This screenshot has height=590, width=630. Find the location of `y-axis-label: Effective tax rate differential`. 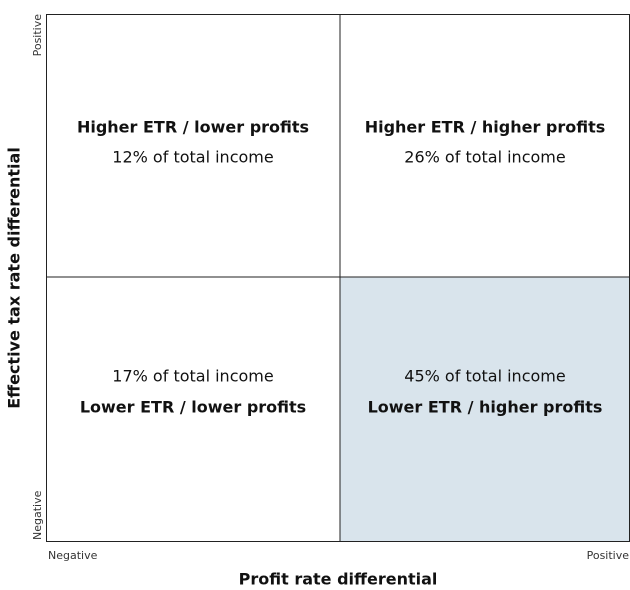

y-axis-label: Effective tax rate differential is located at coordinates (14, 278).